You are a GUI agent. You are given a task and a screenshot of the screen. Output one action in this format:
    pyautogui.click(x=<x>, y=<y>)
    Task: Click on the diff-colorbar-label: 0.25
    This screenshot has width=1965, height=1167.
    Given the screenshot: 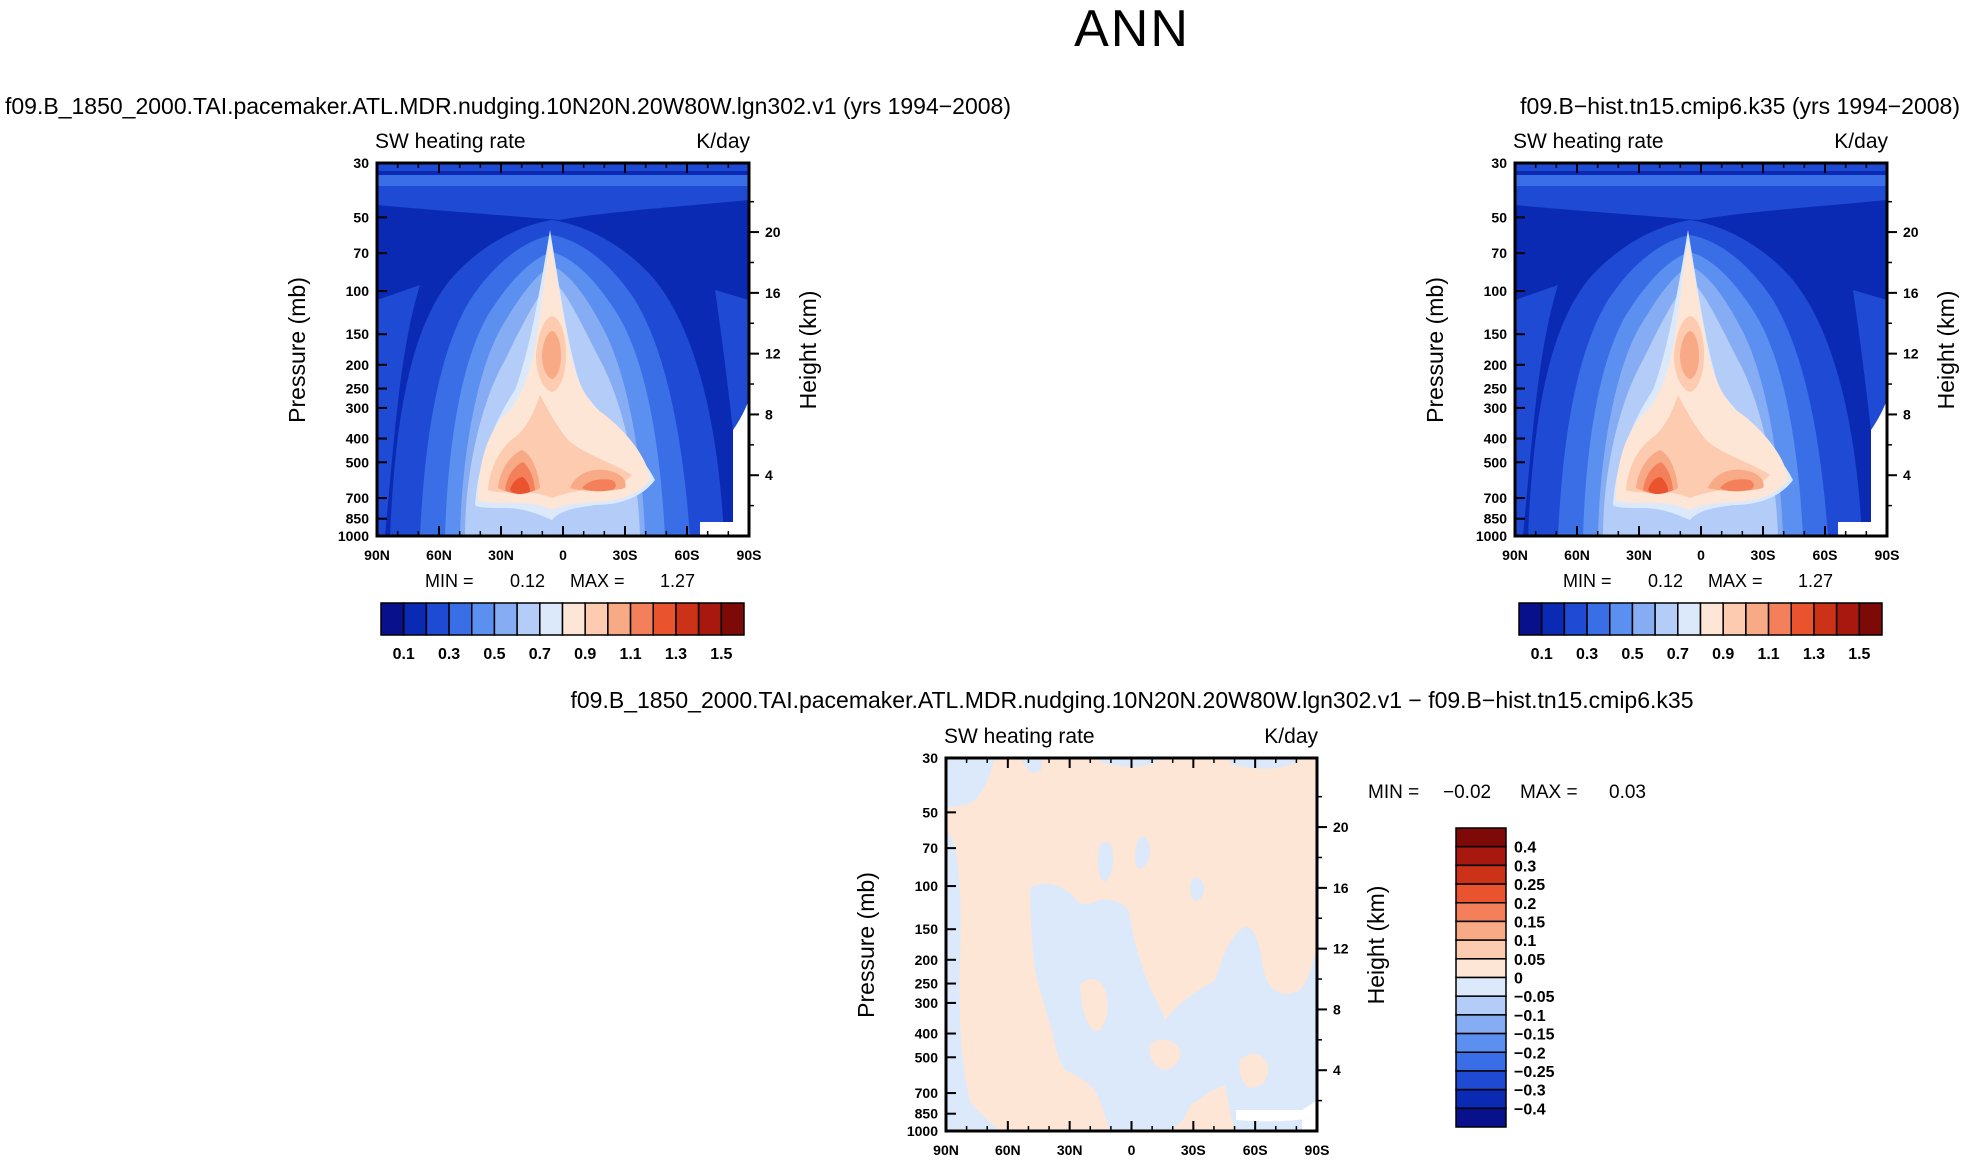 What is the action you would take?
    pyautogui.click(x=1529, y=885)
    